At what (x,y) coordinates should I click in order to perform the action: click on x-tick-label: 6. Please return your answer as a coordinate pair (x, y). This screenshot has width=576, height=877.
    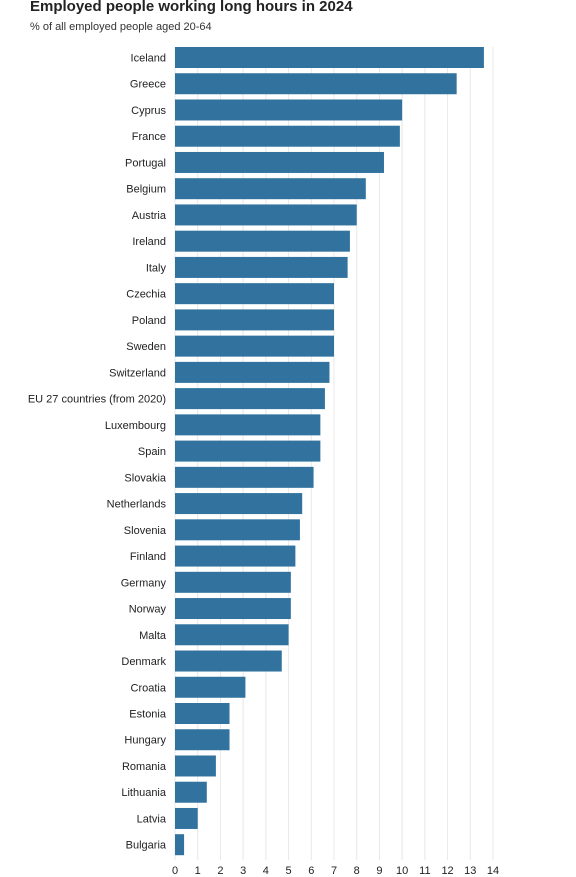
    Looking at the image, I should click on (311, 871).